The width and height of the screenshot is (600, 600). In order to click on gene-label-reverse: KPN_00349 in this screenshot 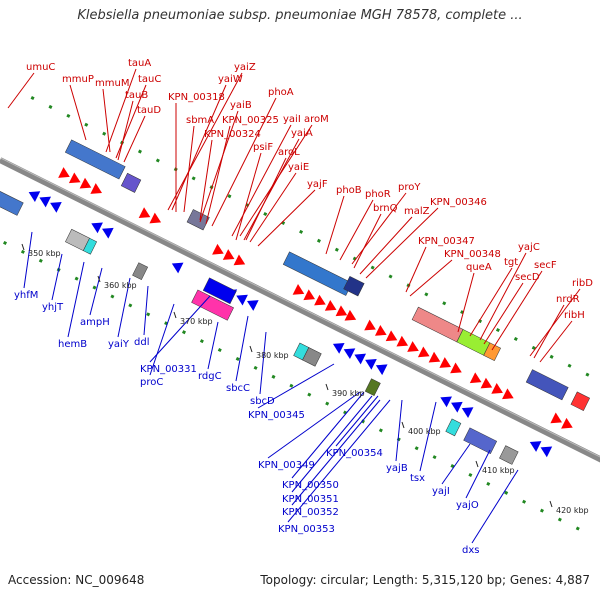, I will do `click(286, 465)`.